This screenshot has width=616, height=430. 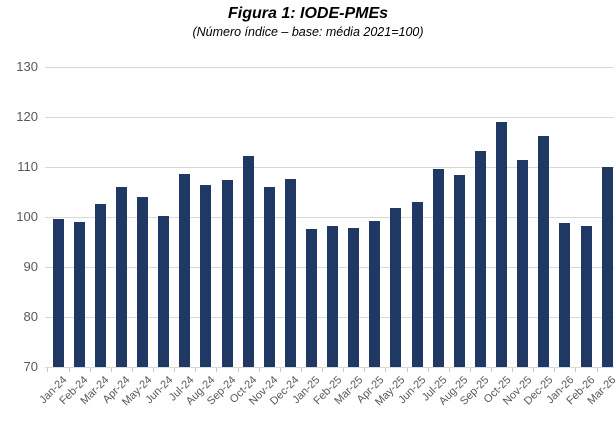 I want to click on chart-title: Figura 1: IODE-PMEs, so click(x=308, y=13).